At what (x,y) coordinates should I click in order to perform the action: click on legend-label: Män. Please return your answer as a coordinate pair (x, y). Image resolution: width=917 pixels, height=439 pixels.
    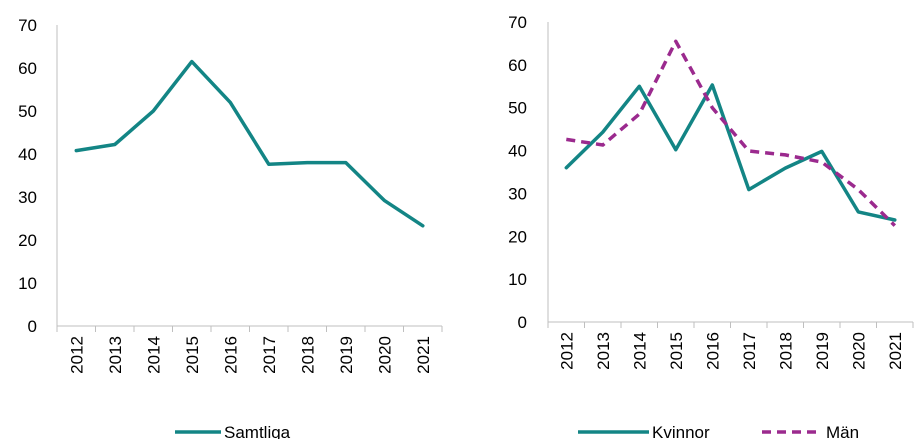
    Looking at the image, I should click on (842, 431).